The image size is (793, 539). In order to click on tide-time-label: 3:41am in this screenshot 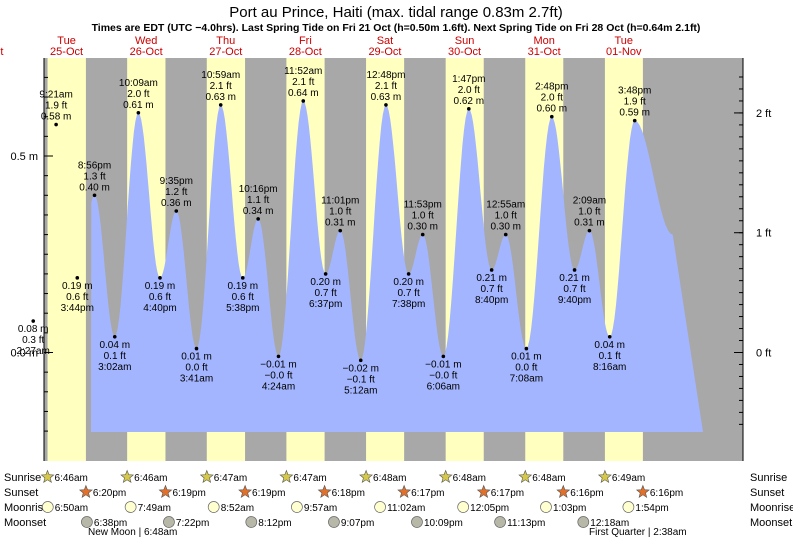, I will do `click(196, 379)`.